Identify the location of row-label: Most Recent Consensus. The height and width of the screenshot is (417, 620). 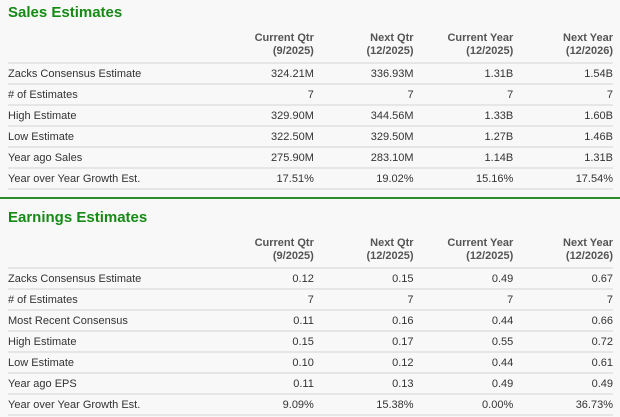
(111, 320).